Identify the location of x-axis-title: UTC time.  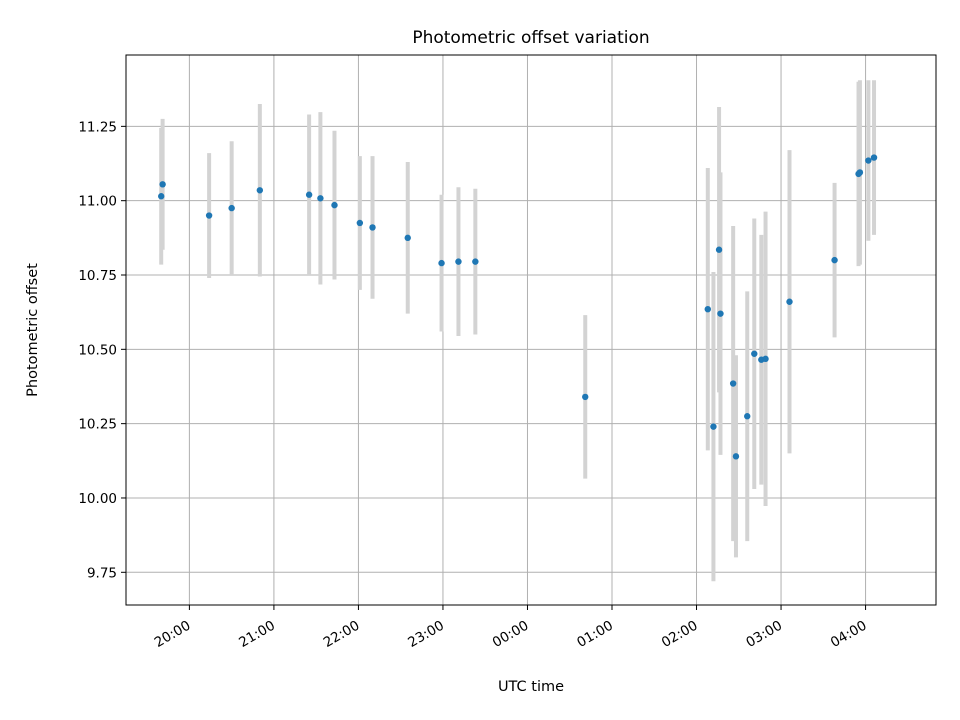
(531, 687).